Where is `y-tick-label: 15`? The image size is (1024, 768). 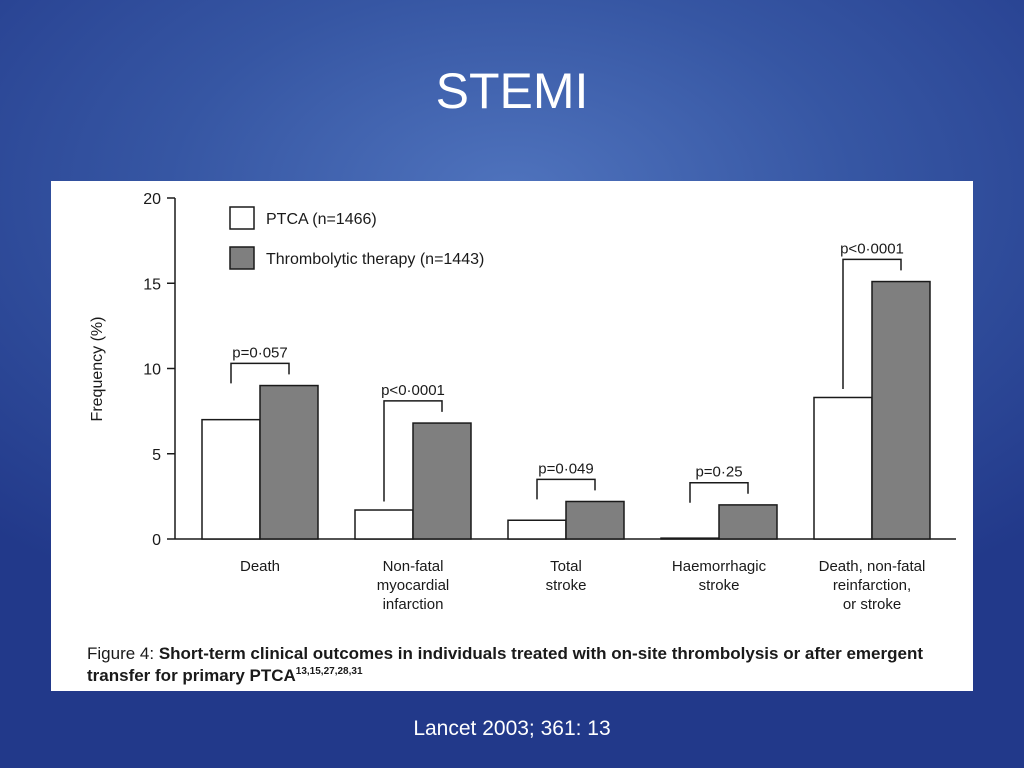
y-tick-label: 15 is located at coordinates (152, 284).